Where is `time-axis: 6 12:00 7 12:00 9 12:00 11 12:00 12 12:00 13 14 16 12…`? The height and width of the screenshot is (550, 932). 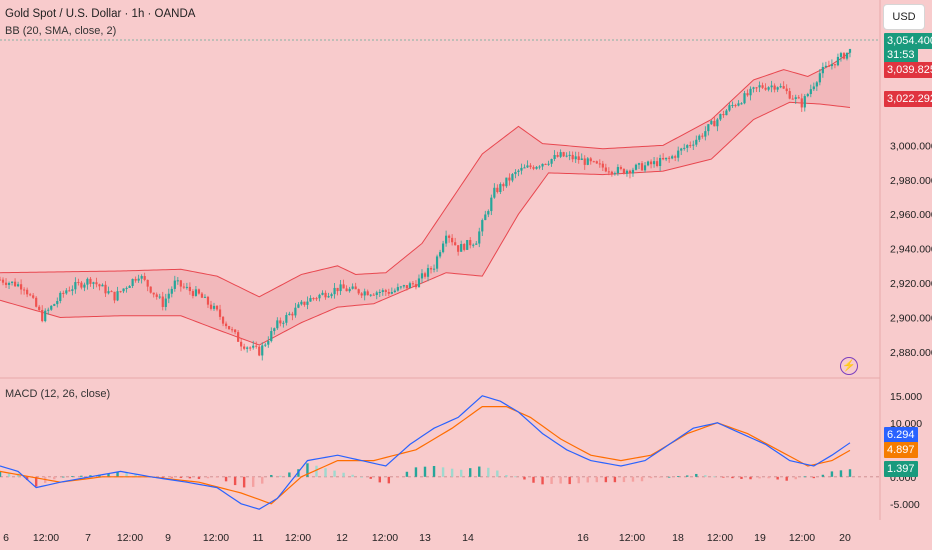 time-axis: 6 12:00 7 12:00 9 12:00 11 12:00 12 12:00 13 14 16 12… is located at coordinates (427, 538).